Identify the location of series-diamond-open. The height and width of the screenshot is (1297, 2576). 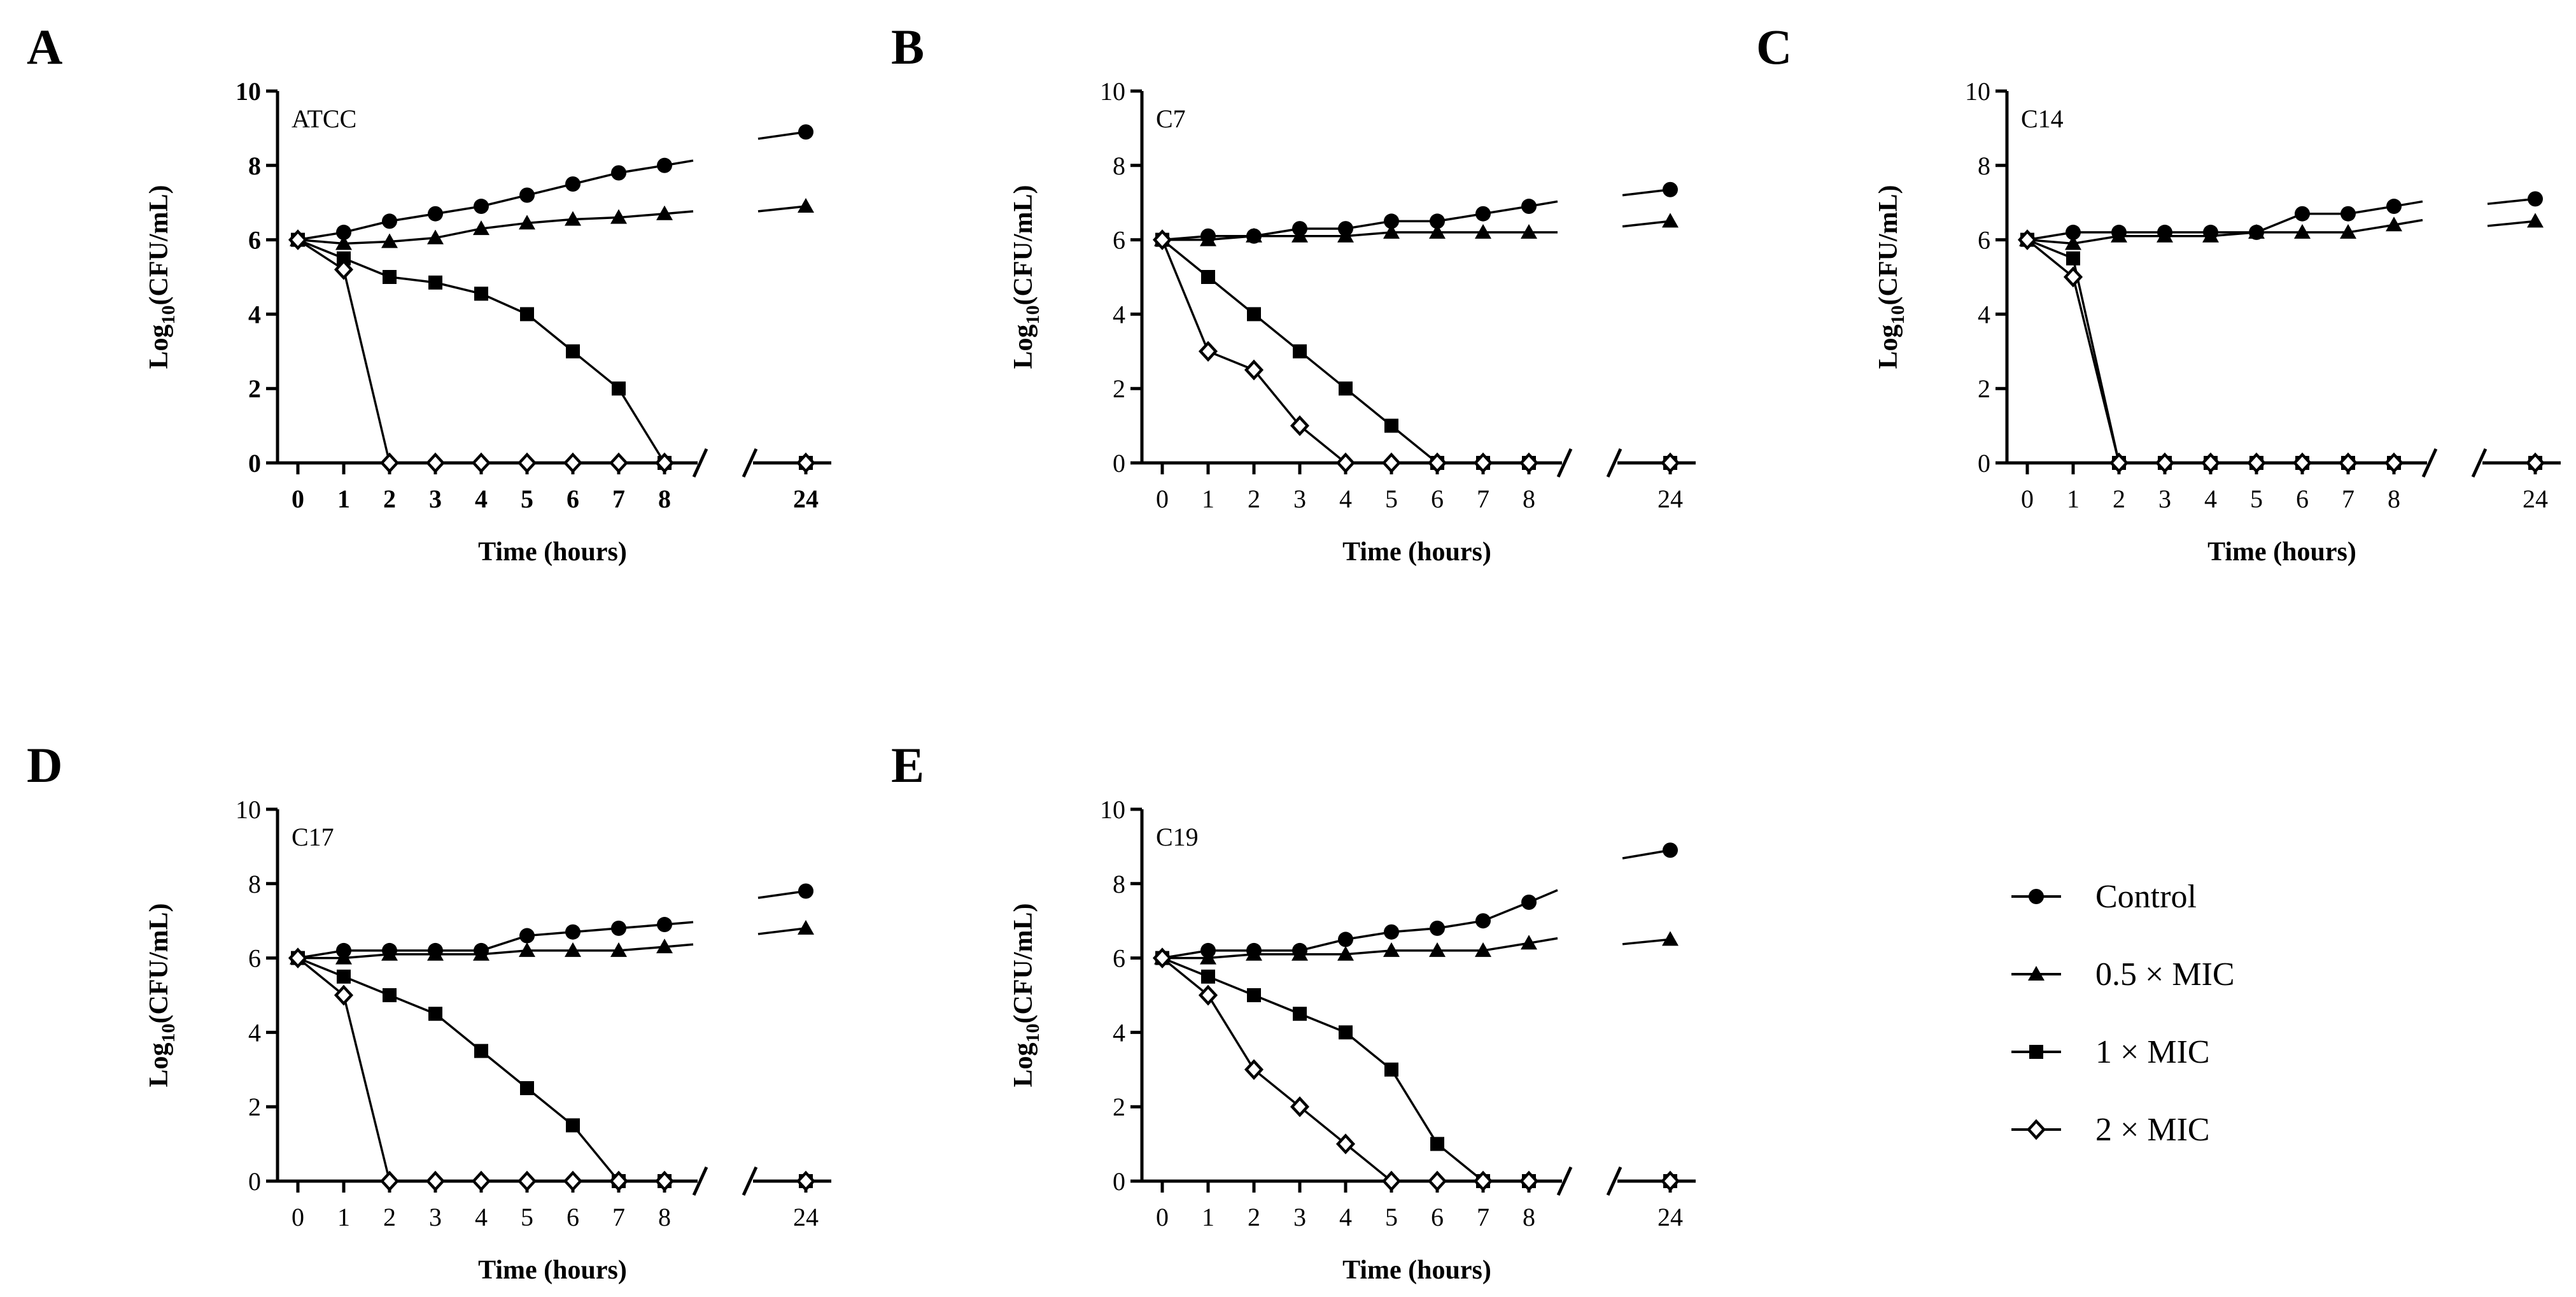
(552, 1069).